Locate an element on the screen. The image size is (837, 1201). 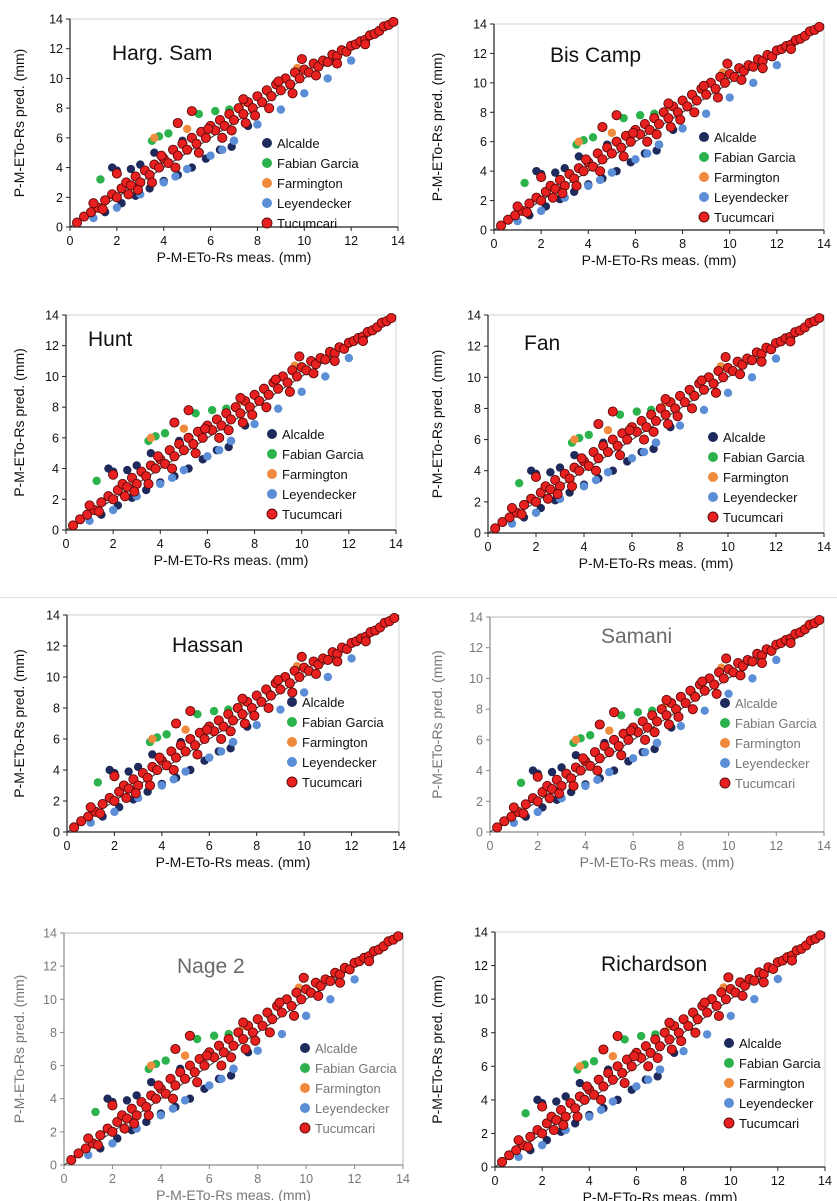
y-tick-label: 4 is located at coordinates (55, 469).